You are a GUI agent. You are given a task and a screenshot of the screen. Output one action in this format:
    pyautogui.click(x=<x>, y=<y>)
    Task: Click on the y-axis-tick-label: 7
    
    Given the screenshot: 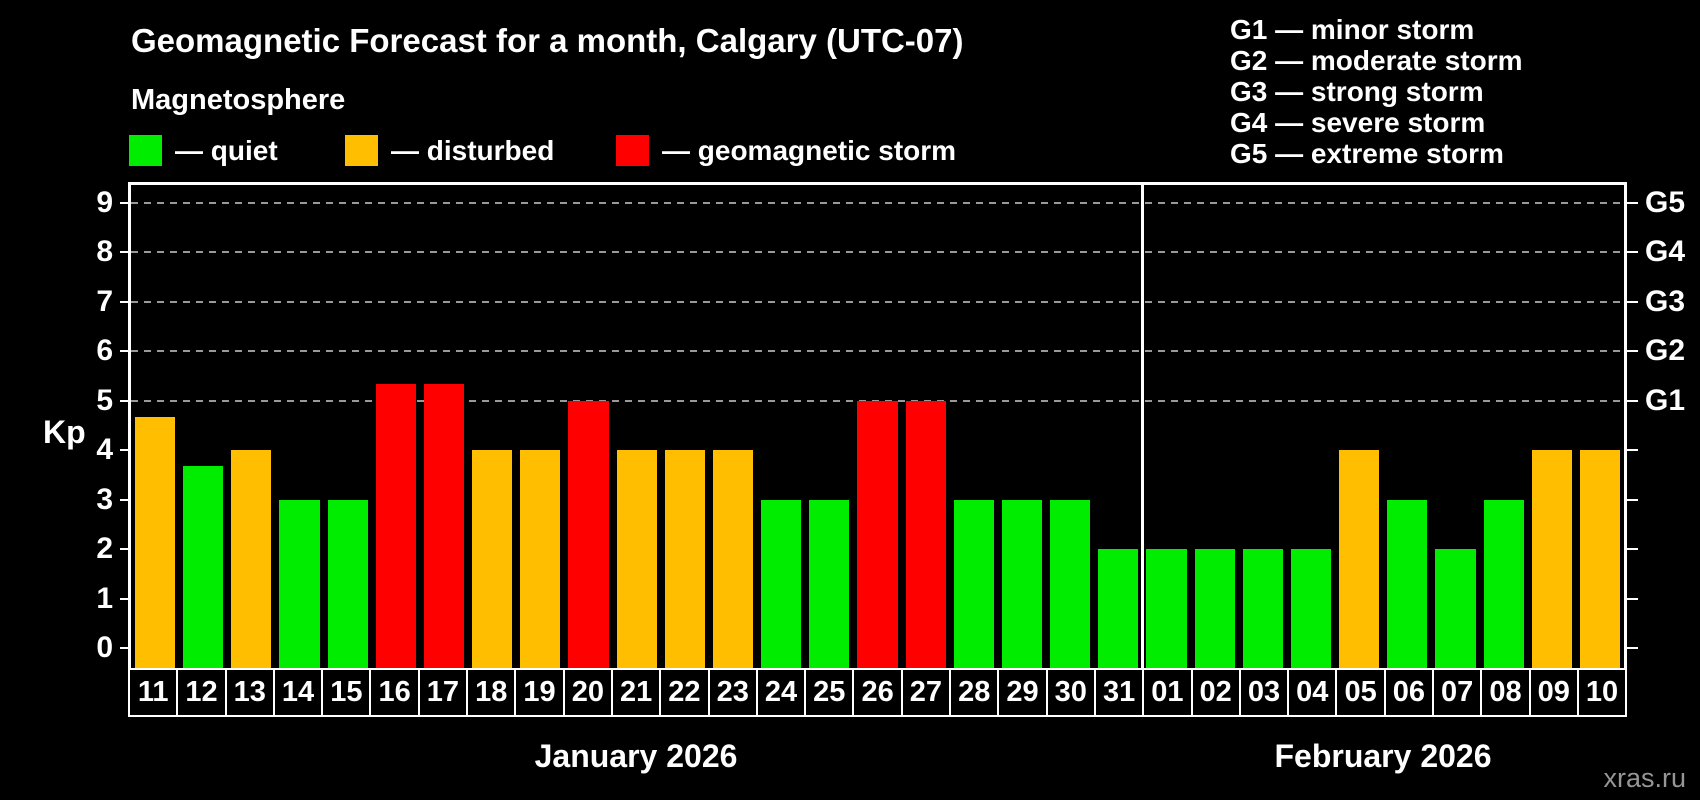 What is the action you would take?
    pyautogui.click(x=104, y=301)
    